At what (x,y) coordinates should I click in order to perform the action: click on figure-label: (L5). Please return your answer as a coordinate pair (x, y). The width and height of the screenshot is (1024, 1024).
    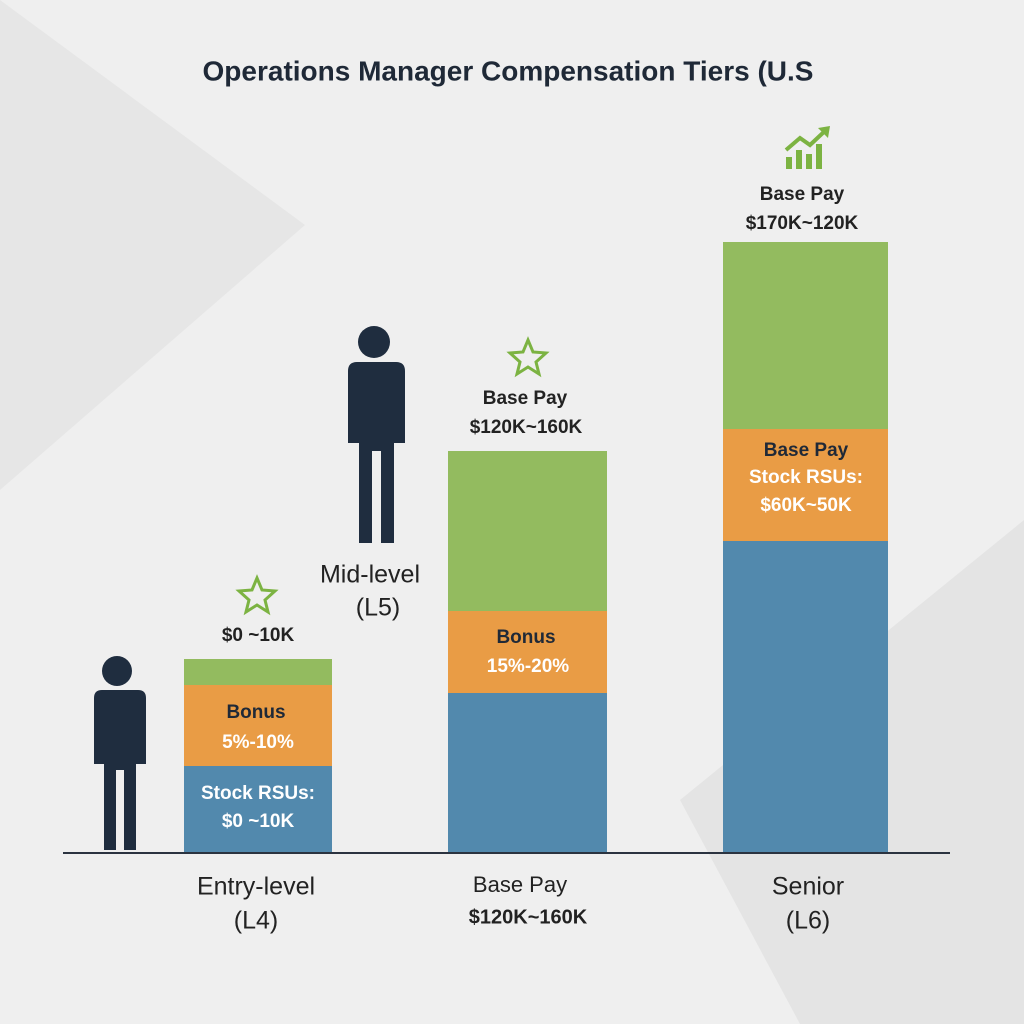
    Looking at the image, I should click on (378, 608).